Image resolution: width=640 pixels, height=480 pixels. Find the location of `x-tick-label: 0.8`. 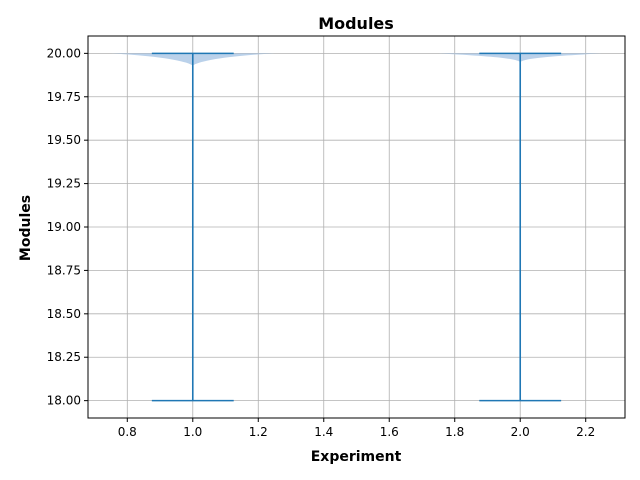

x-tick-label: 0.8 is located at coordinates (127, 432).